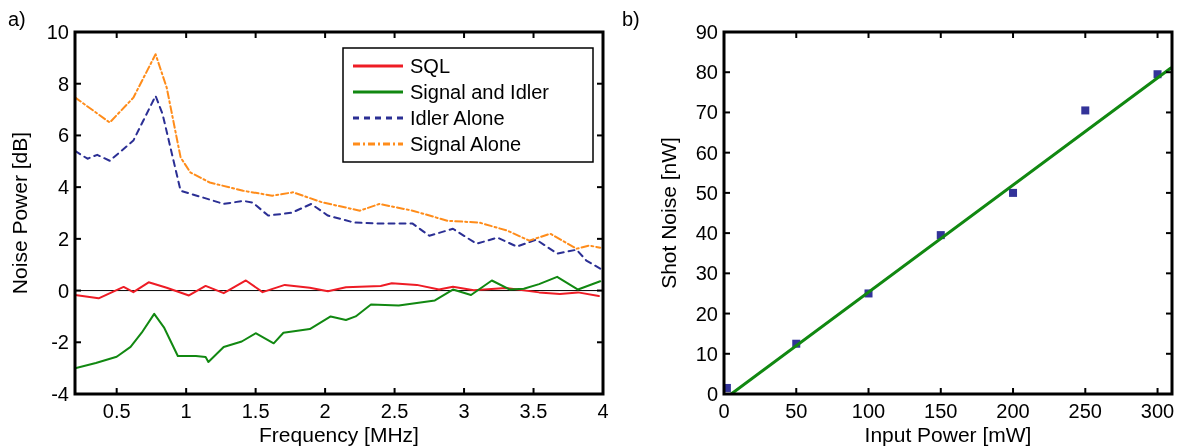 This screenshot has height=446, width=1181. What do you see at coordinates (706, 273) in the screenshot?
I see `y-tick-label: 30` at bounding box center [706, 273].